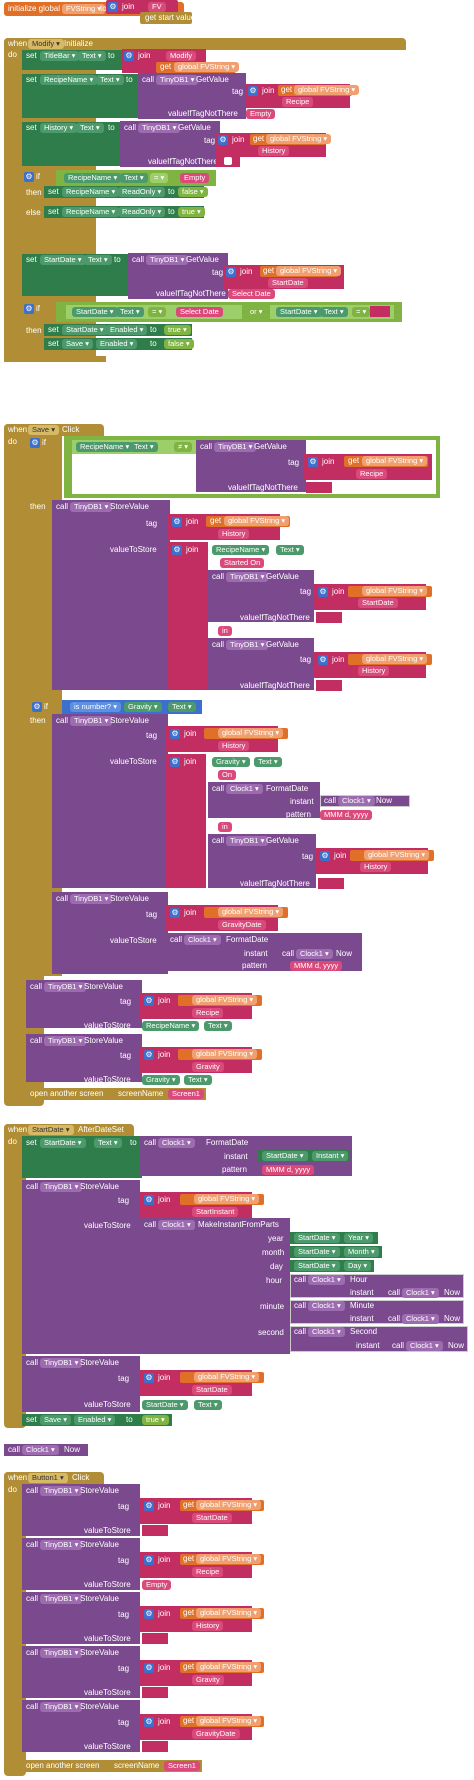 The width and height of the screenshot is (474, 1780). What do you see at coordinates (225, 631) in the screenshot?
I see `text-in: in` at bounding box center [225, 631].